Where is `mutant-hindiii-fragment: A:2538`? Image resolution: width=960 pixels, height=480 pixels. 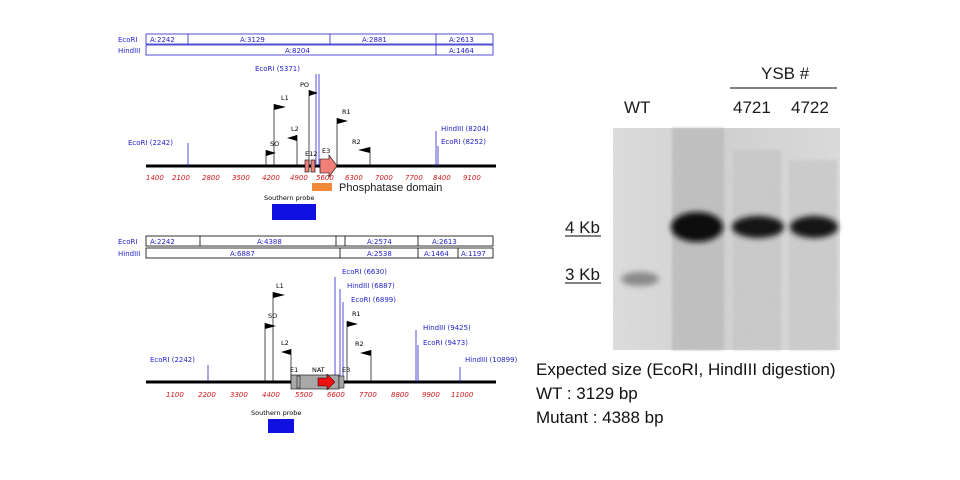 mutant-hindiii-fragment: A:2538 is located at coordinates (379, 254).